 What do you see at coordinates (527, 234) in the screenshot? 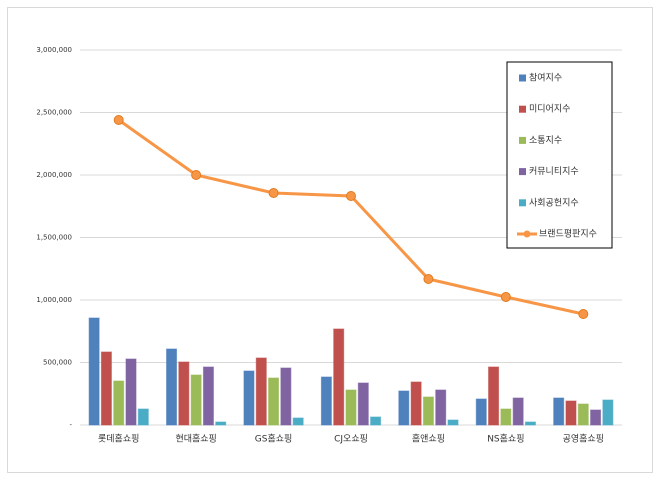
I see `legend-marker` at bounding box center [527, 234].